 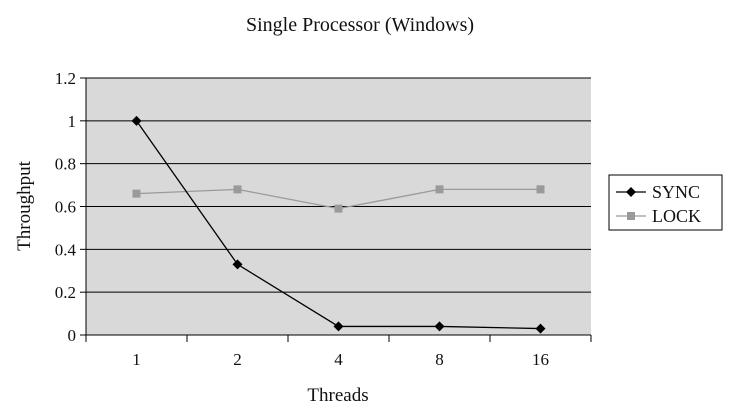 What do you see at coordinates (65, 292) in the screenshot?
I see `y-tick-label: 0.2` at bounding box center [65, 292].